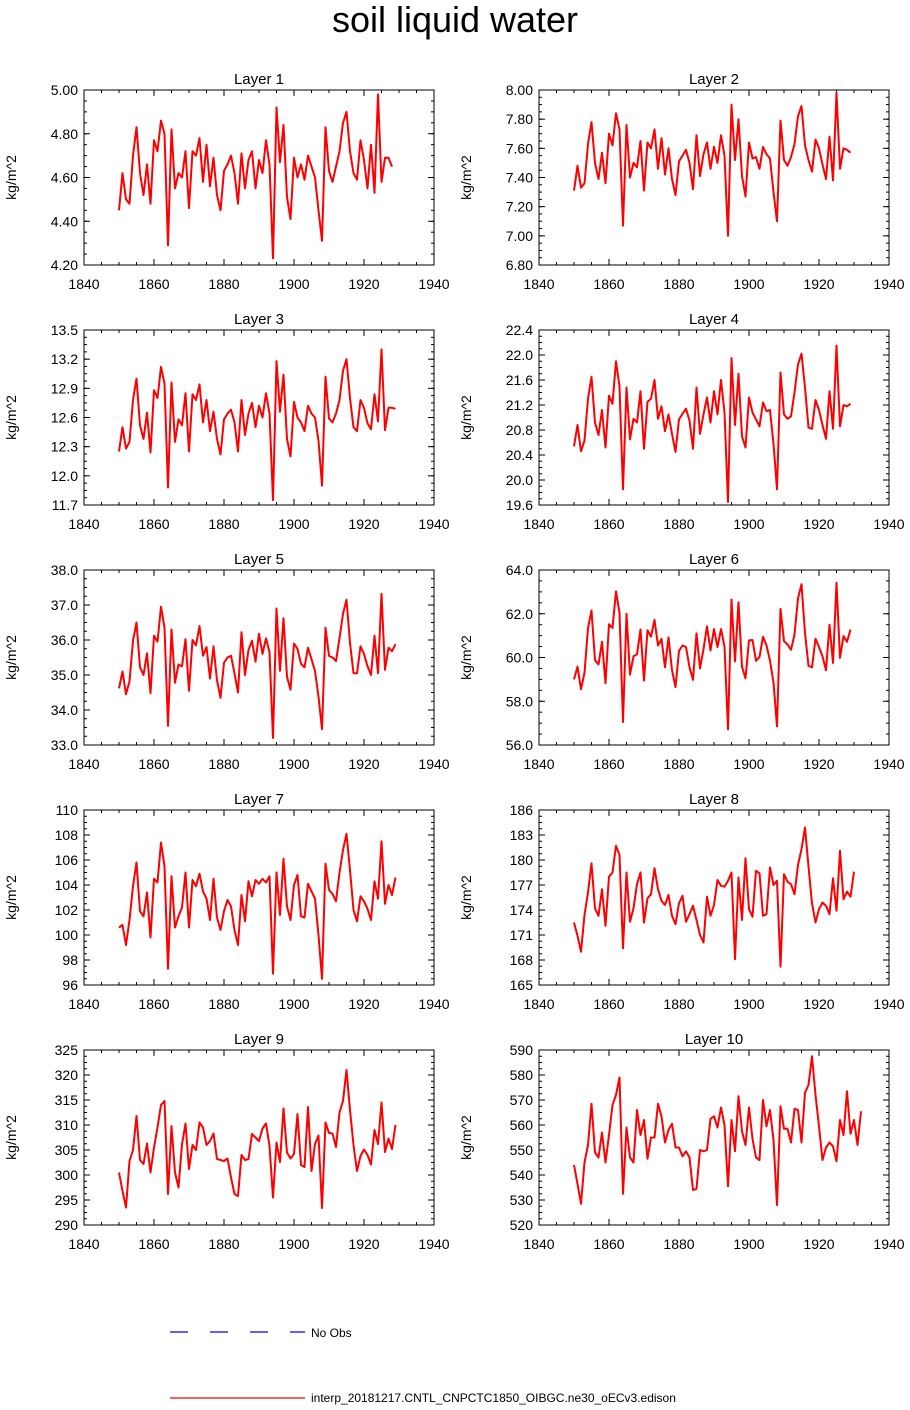 The height and width of the screenshot is (1410, 910). Describe the element at coordinates (64, 359) in the screenshot. I see `y-tick-label: 13.2` at that location.